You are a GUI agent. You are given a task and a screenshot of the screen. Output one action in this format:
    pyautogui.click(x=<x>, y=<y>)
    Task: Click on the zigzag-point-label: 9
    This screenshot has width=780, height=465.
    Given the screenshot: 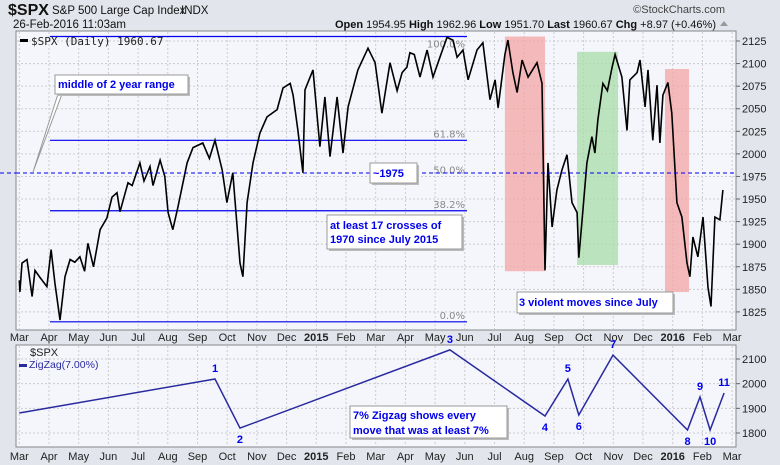 What is the action you would take?
    pyautogui.click(x=700, y=387)
    